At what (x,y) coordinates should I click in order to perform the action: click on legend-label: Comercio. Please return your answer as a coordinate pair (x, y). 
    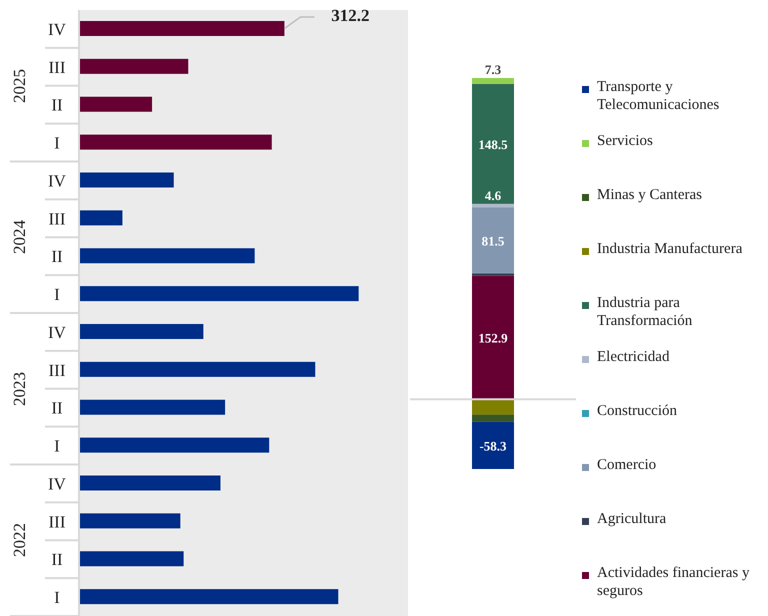
    Looking at the image, I should click on (626, 465).